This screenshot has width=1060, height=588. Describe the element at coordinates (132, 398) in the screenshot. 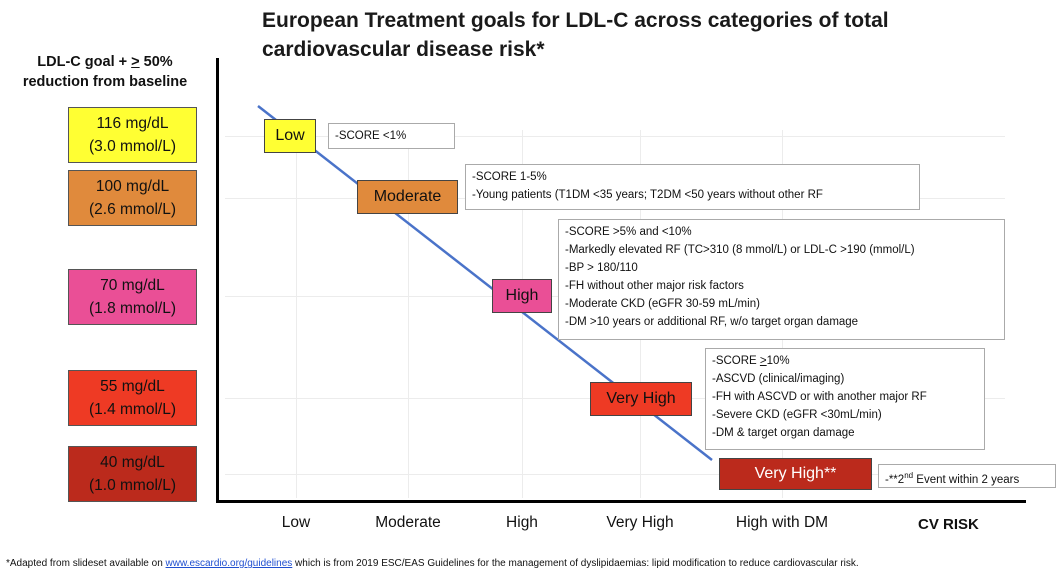

I see `goal-box-55: 55 mg/dL (1.4 mmol/L)` at that location.